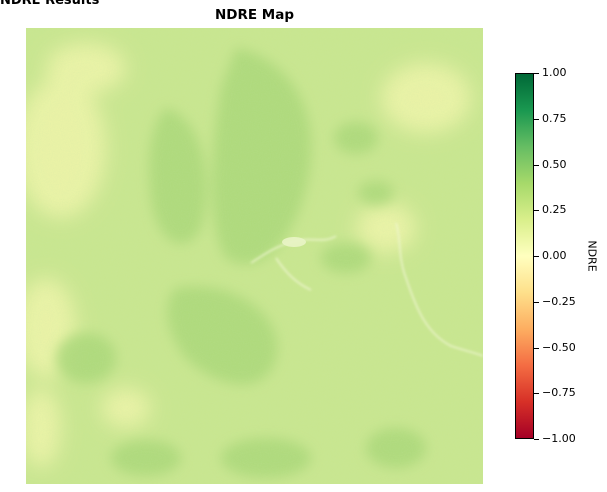 This screenshot has height=492, width=607. What do you see at coordinates (554, 118) in the screenshot?
I see `colorbar-tick-label: 0.75` at bounding box center [554, 118].